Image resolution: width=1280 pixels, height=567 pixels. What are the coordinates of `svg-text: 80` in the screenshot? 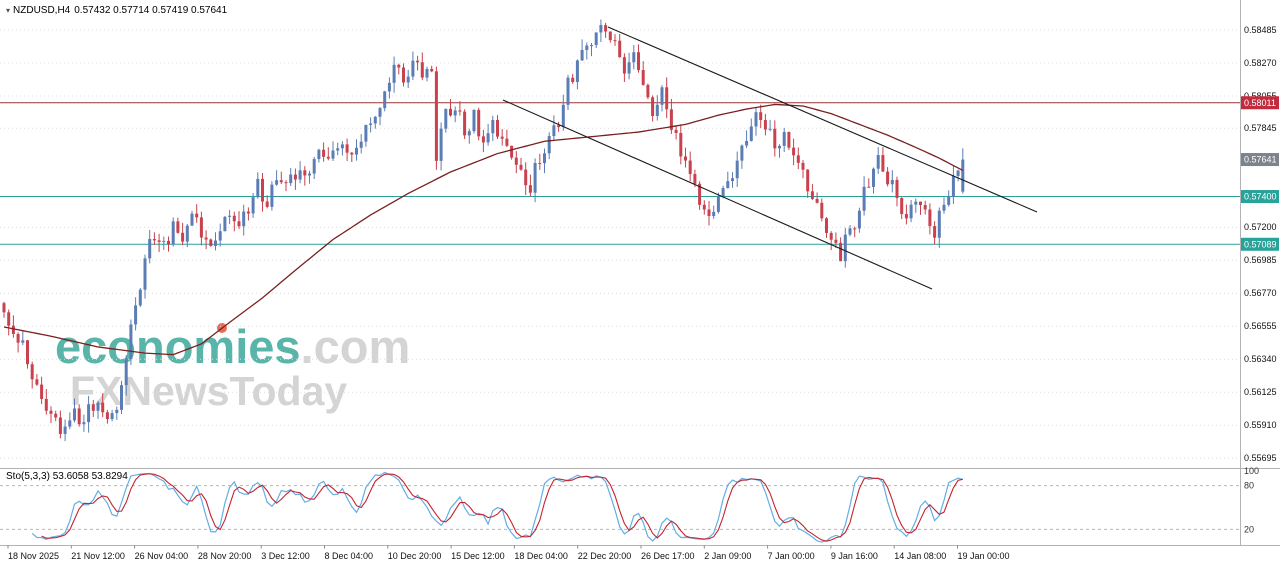 It's located at (1249, 486).